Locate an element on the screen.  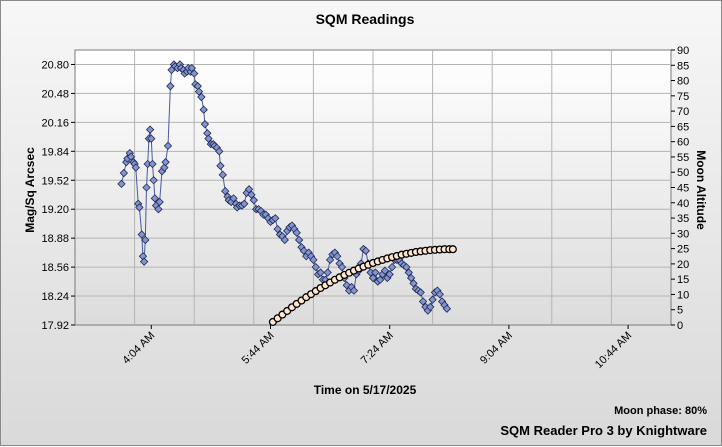
y2-tick-label: 90 is located at coordinates (683, 51).